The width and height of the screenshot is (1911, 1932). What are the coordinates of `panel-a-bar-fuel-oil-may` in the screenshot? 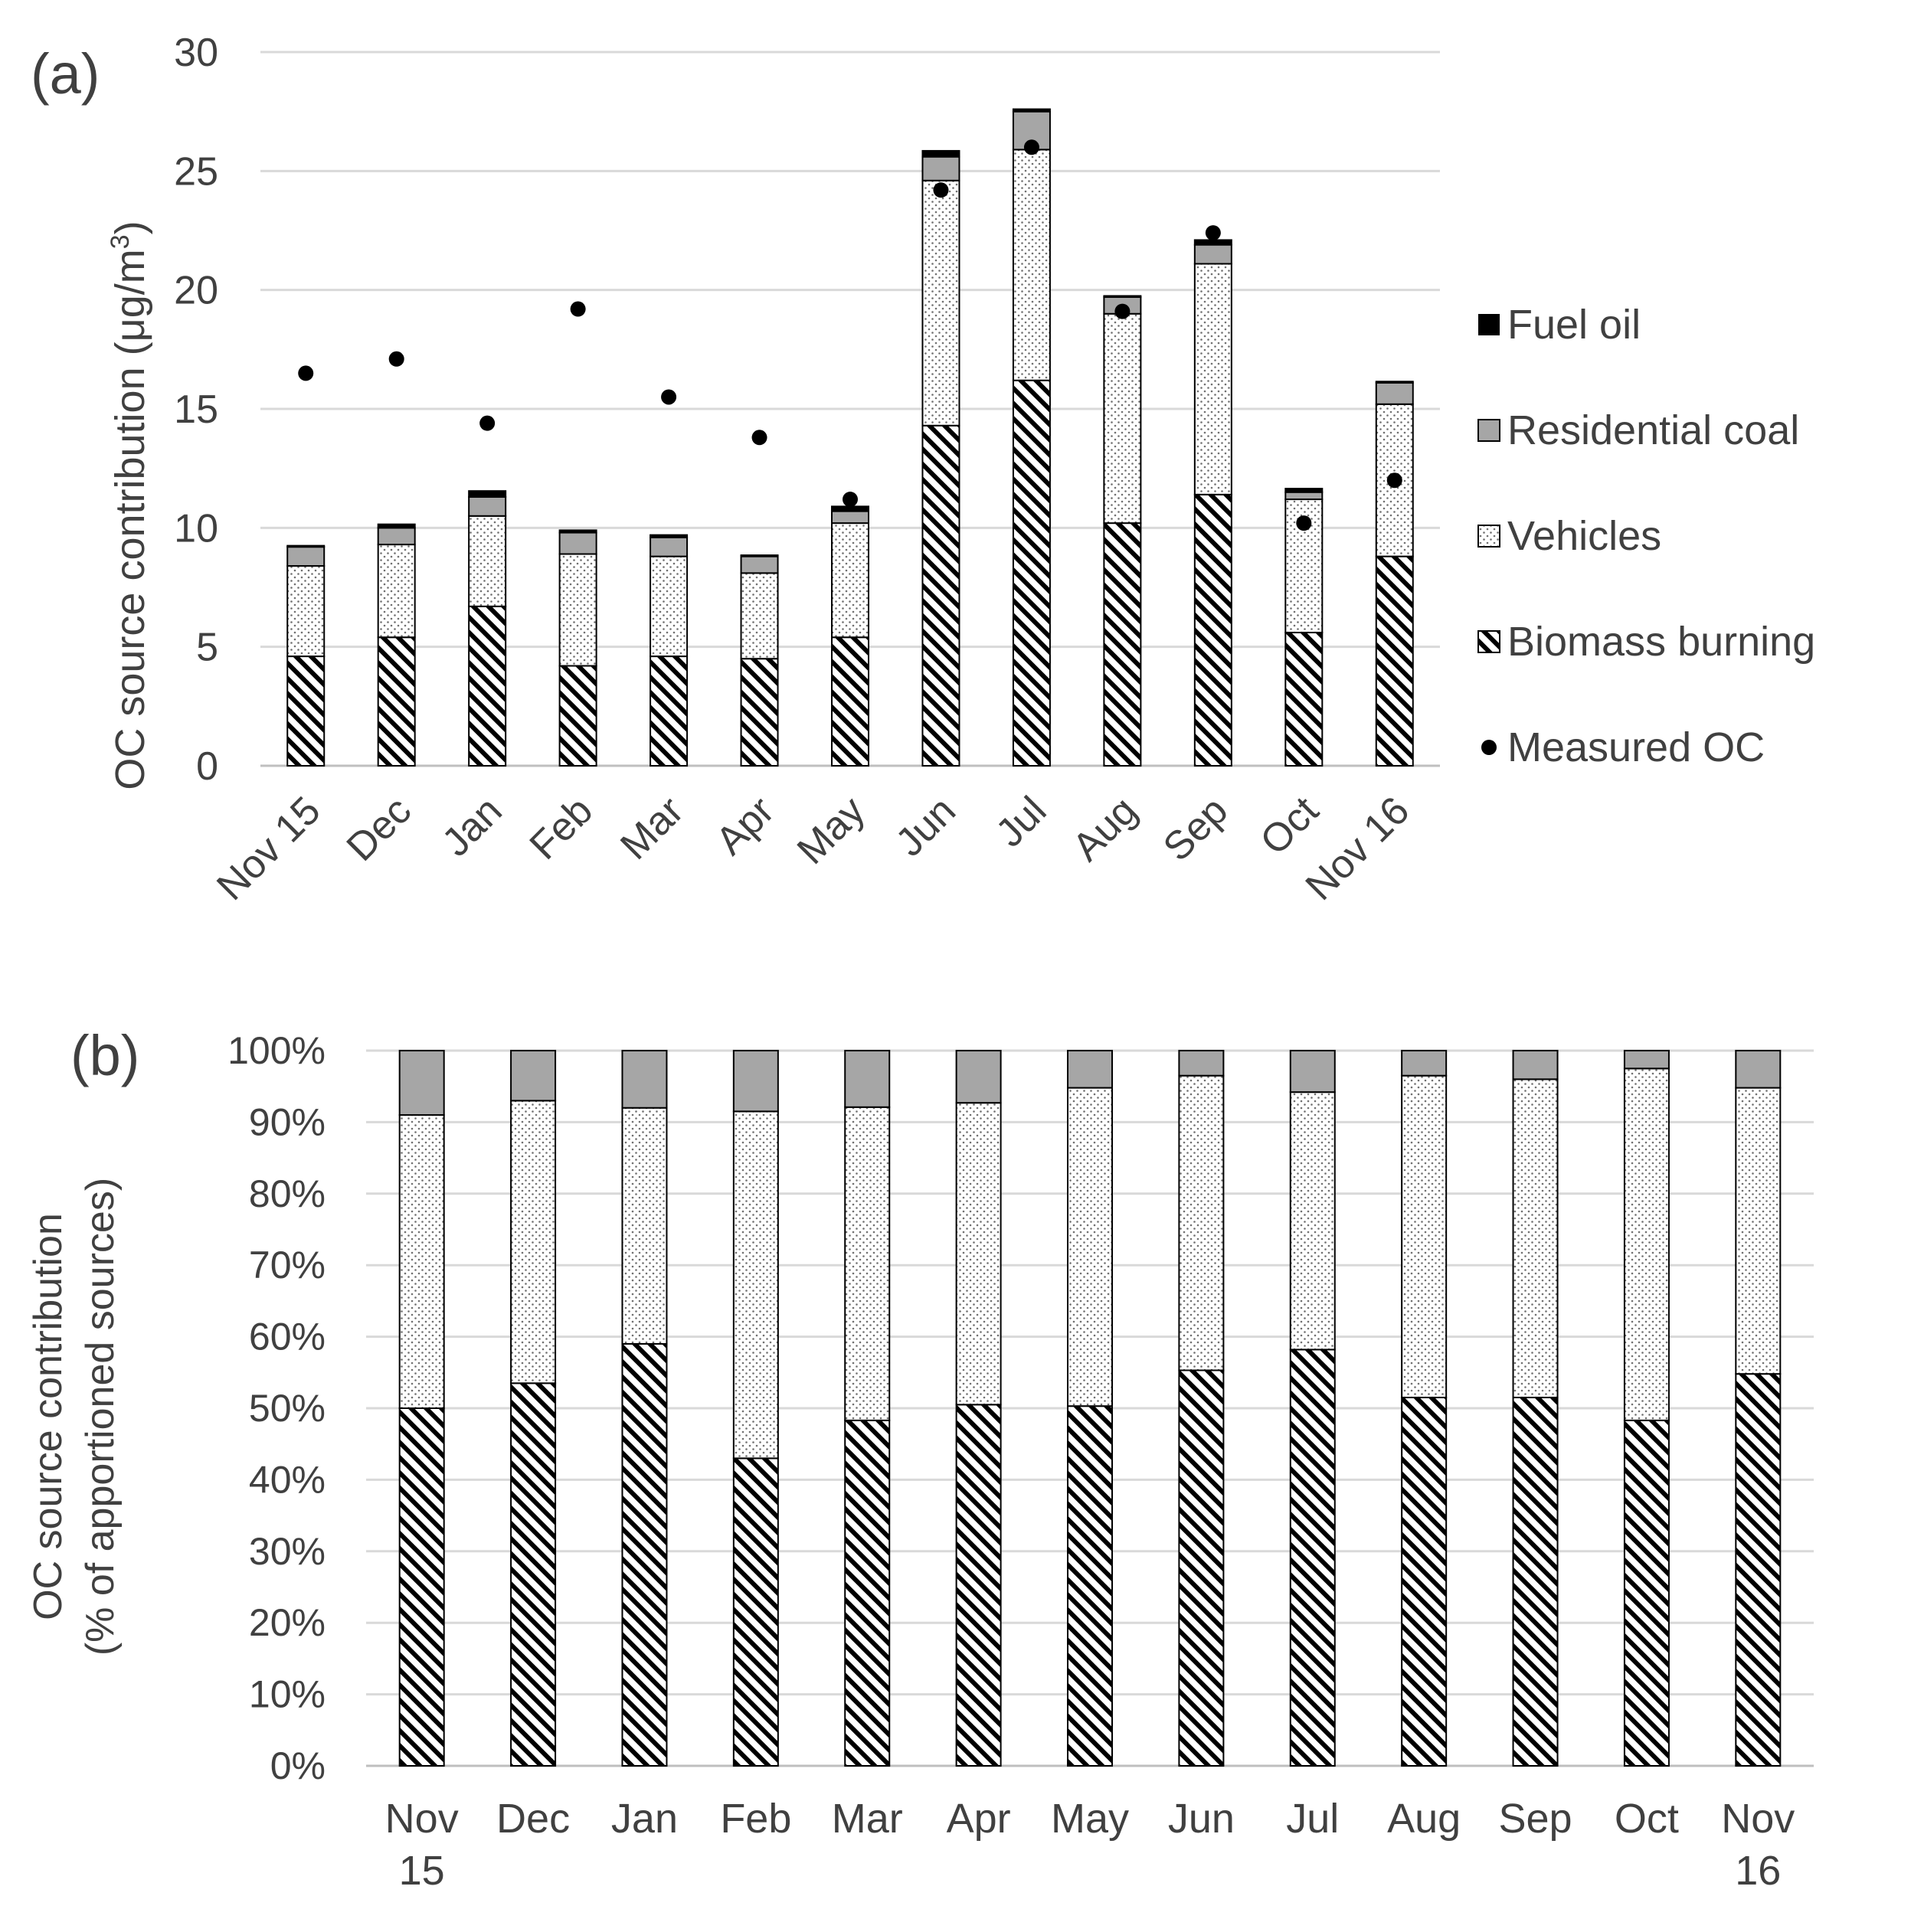 It's located at (850, 508).